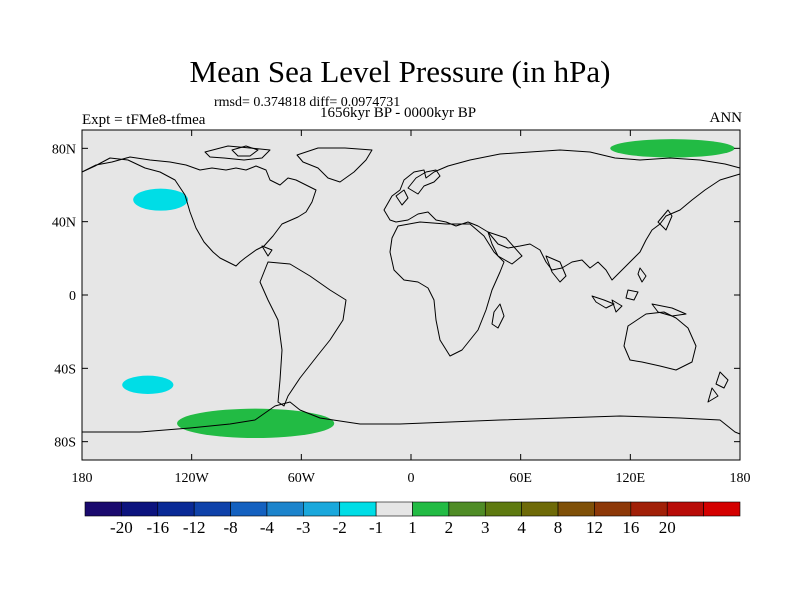 The image size is (800, 600). Describe the element at coordinates (376, 527) in the screenshot. I see `colorbar-label: -1` at that location.